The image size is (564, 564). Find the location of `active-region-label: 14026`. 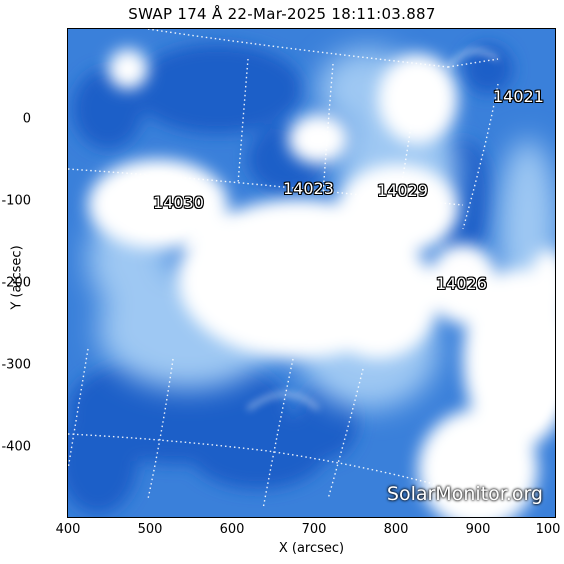

active-region-label: 14026 is located at coordinates (461, 283).